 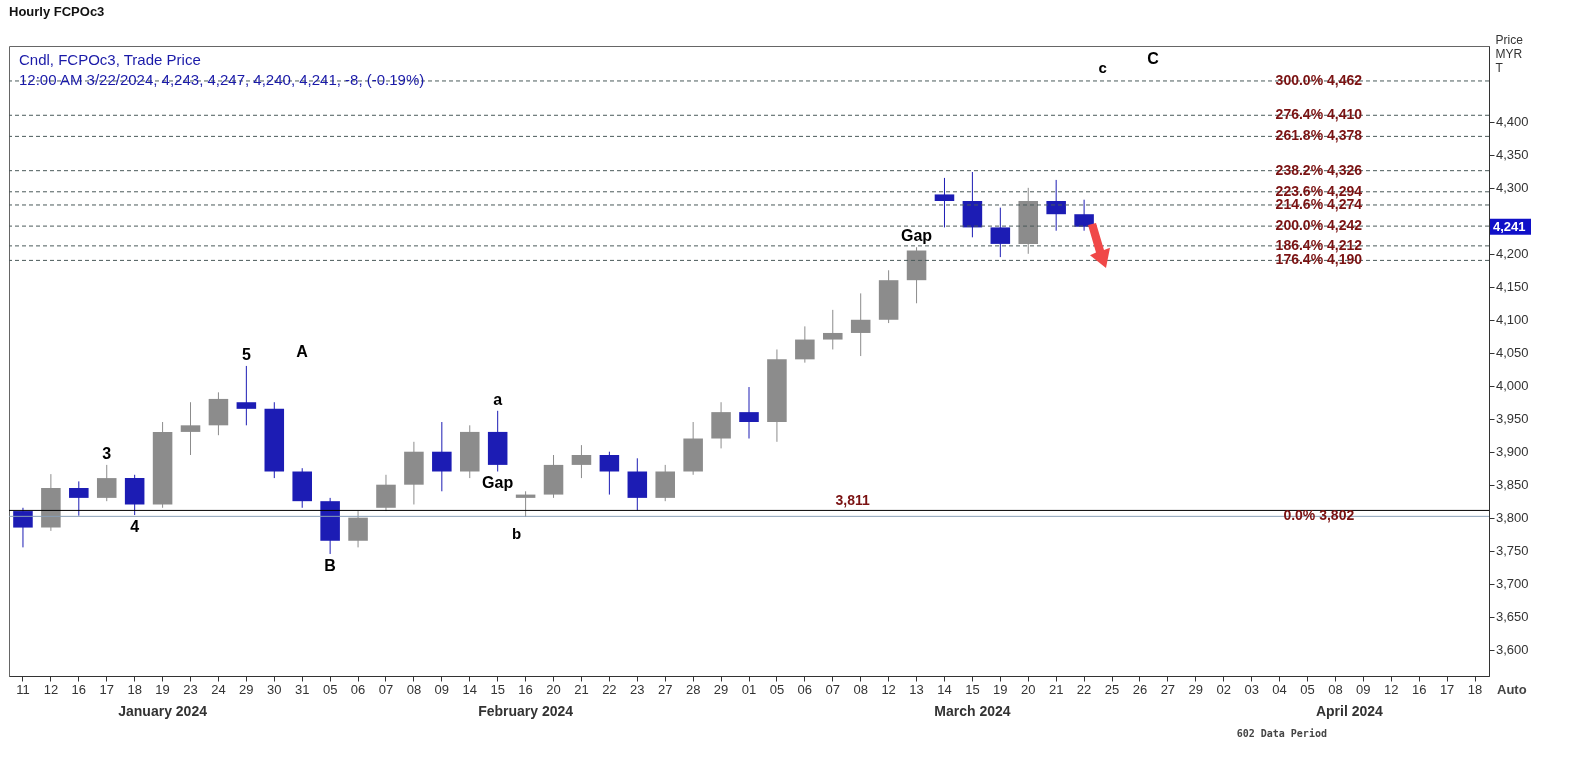 I want to click on annotation: 4,241, so click(x=1509, y=226).